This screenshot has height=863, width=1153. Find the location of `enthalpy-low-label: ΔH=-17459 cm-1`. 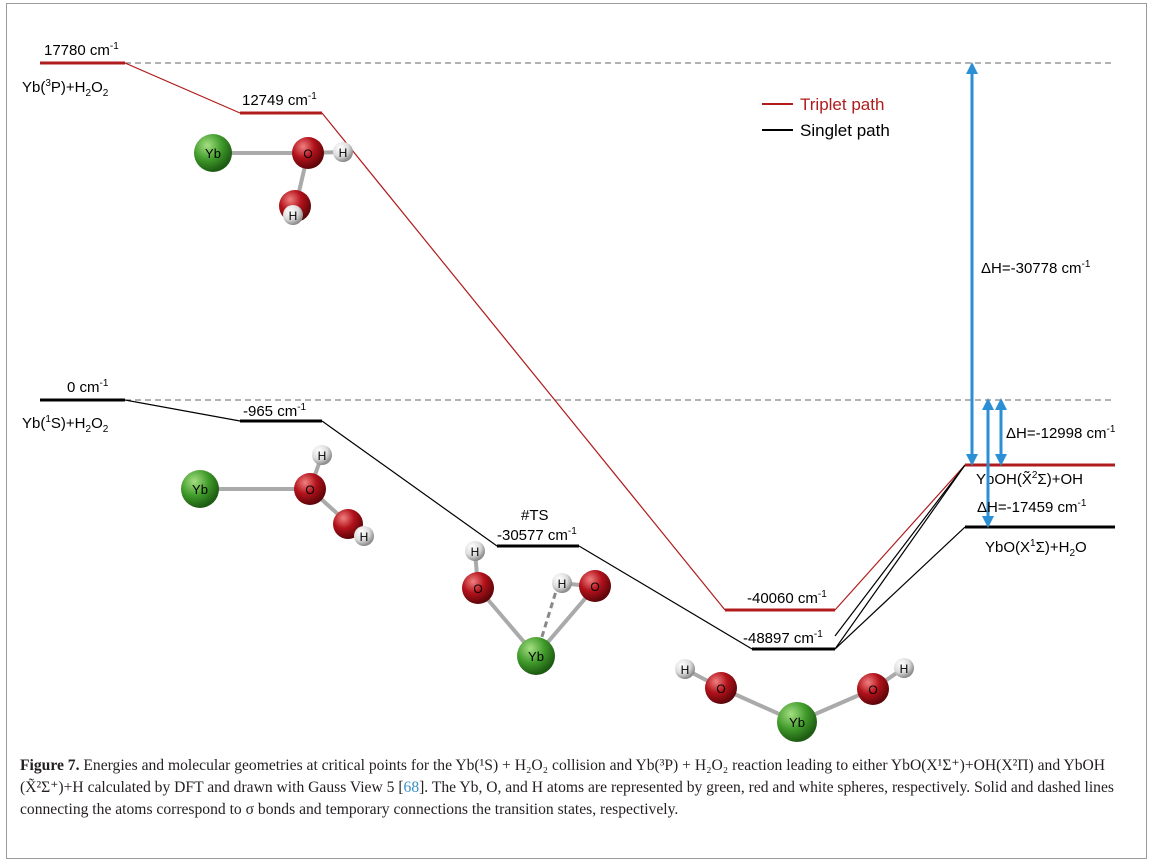

enthalpy-low-label: ΔH=-17459 cm-1 is located at coordinates (1032, 507).